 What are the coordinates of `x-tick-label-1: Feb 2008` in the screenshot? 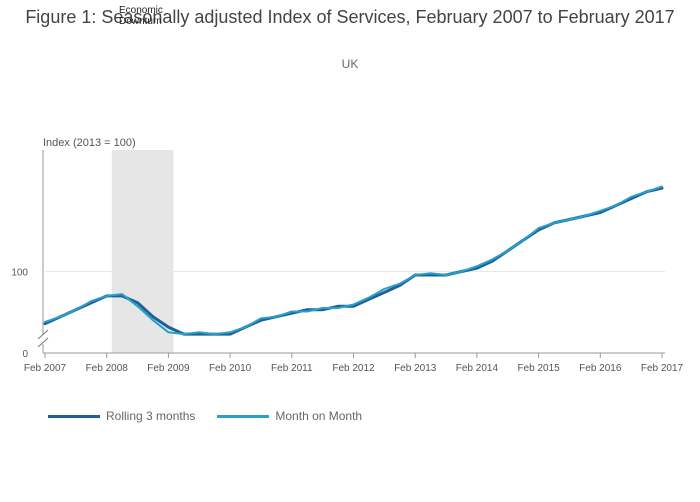 It's located at (107, 368).